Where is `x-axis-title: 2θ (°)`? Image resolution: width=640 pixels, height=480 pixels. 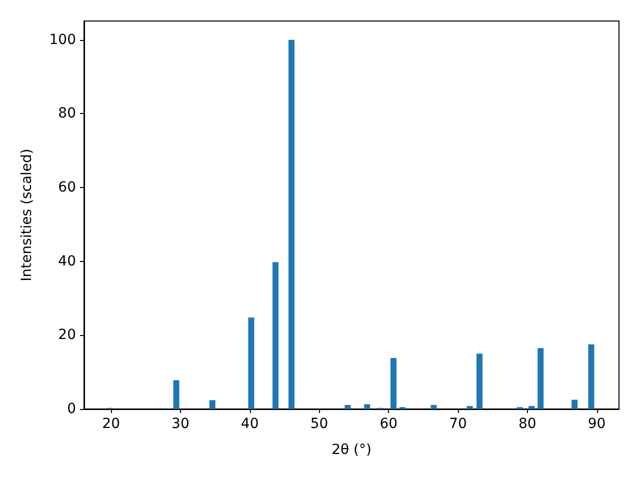 x-axis-title: 2θ (°) is located at coordinates (352, 450).